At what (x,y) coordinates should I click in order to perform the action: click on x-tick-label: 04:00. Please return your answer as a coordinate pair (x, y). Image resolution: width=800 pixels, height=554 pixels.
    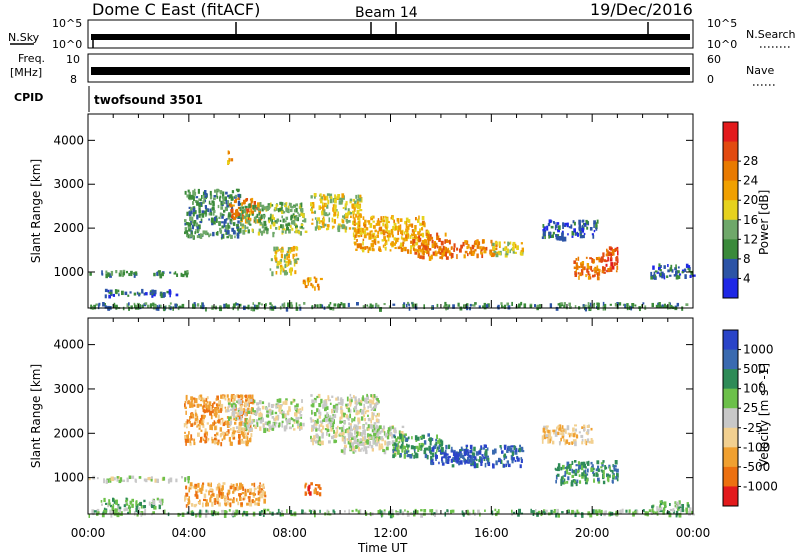
    Looking at the image, I should click on (189, 533).